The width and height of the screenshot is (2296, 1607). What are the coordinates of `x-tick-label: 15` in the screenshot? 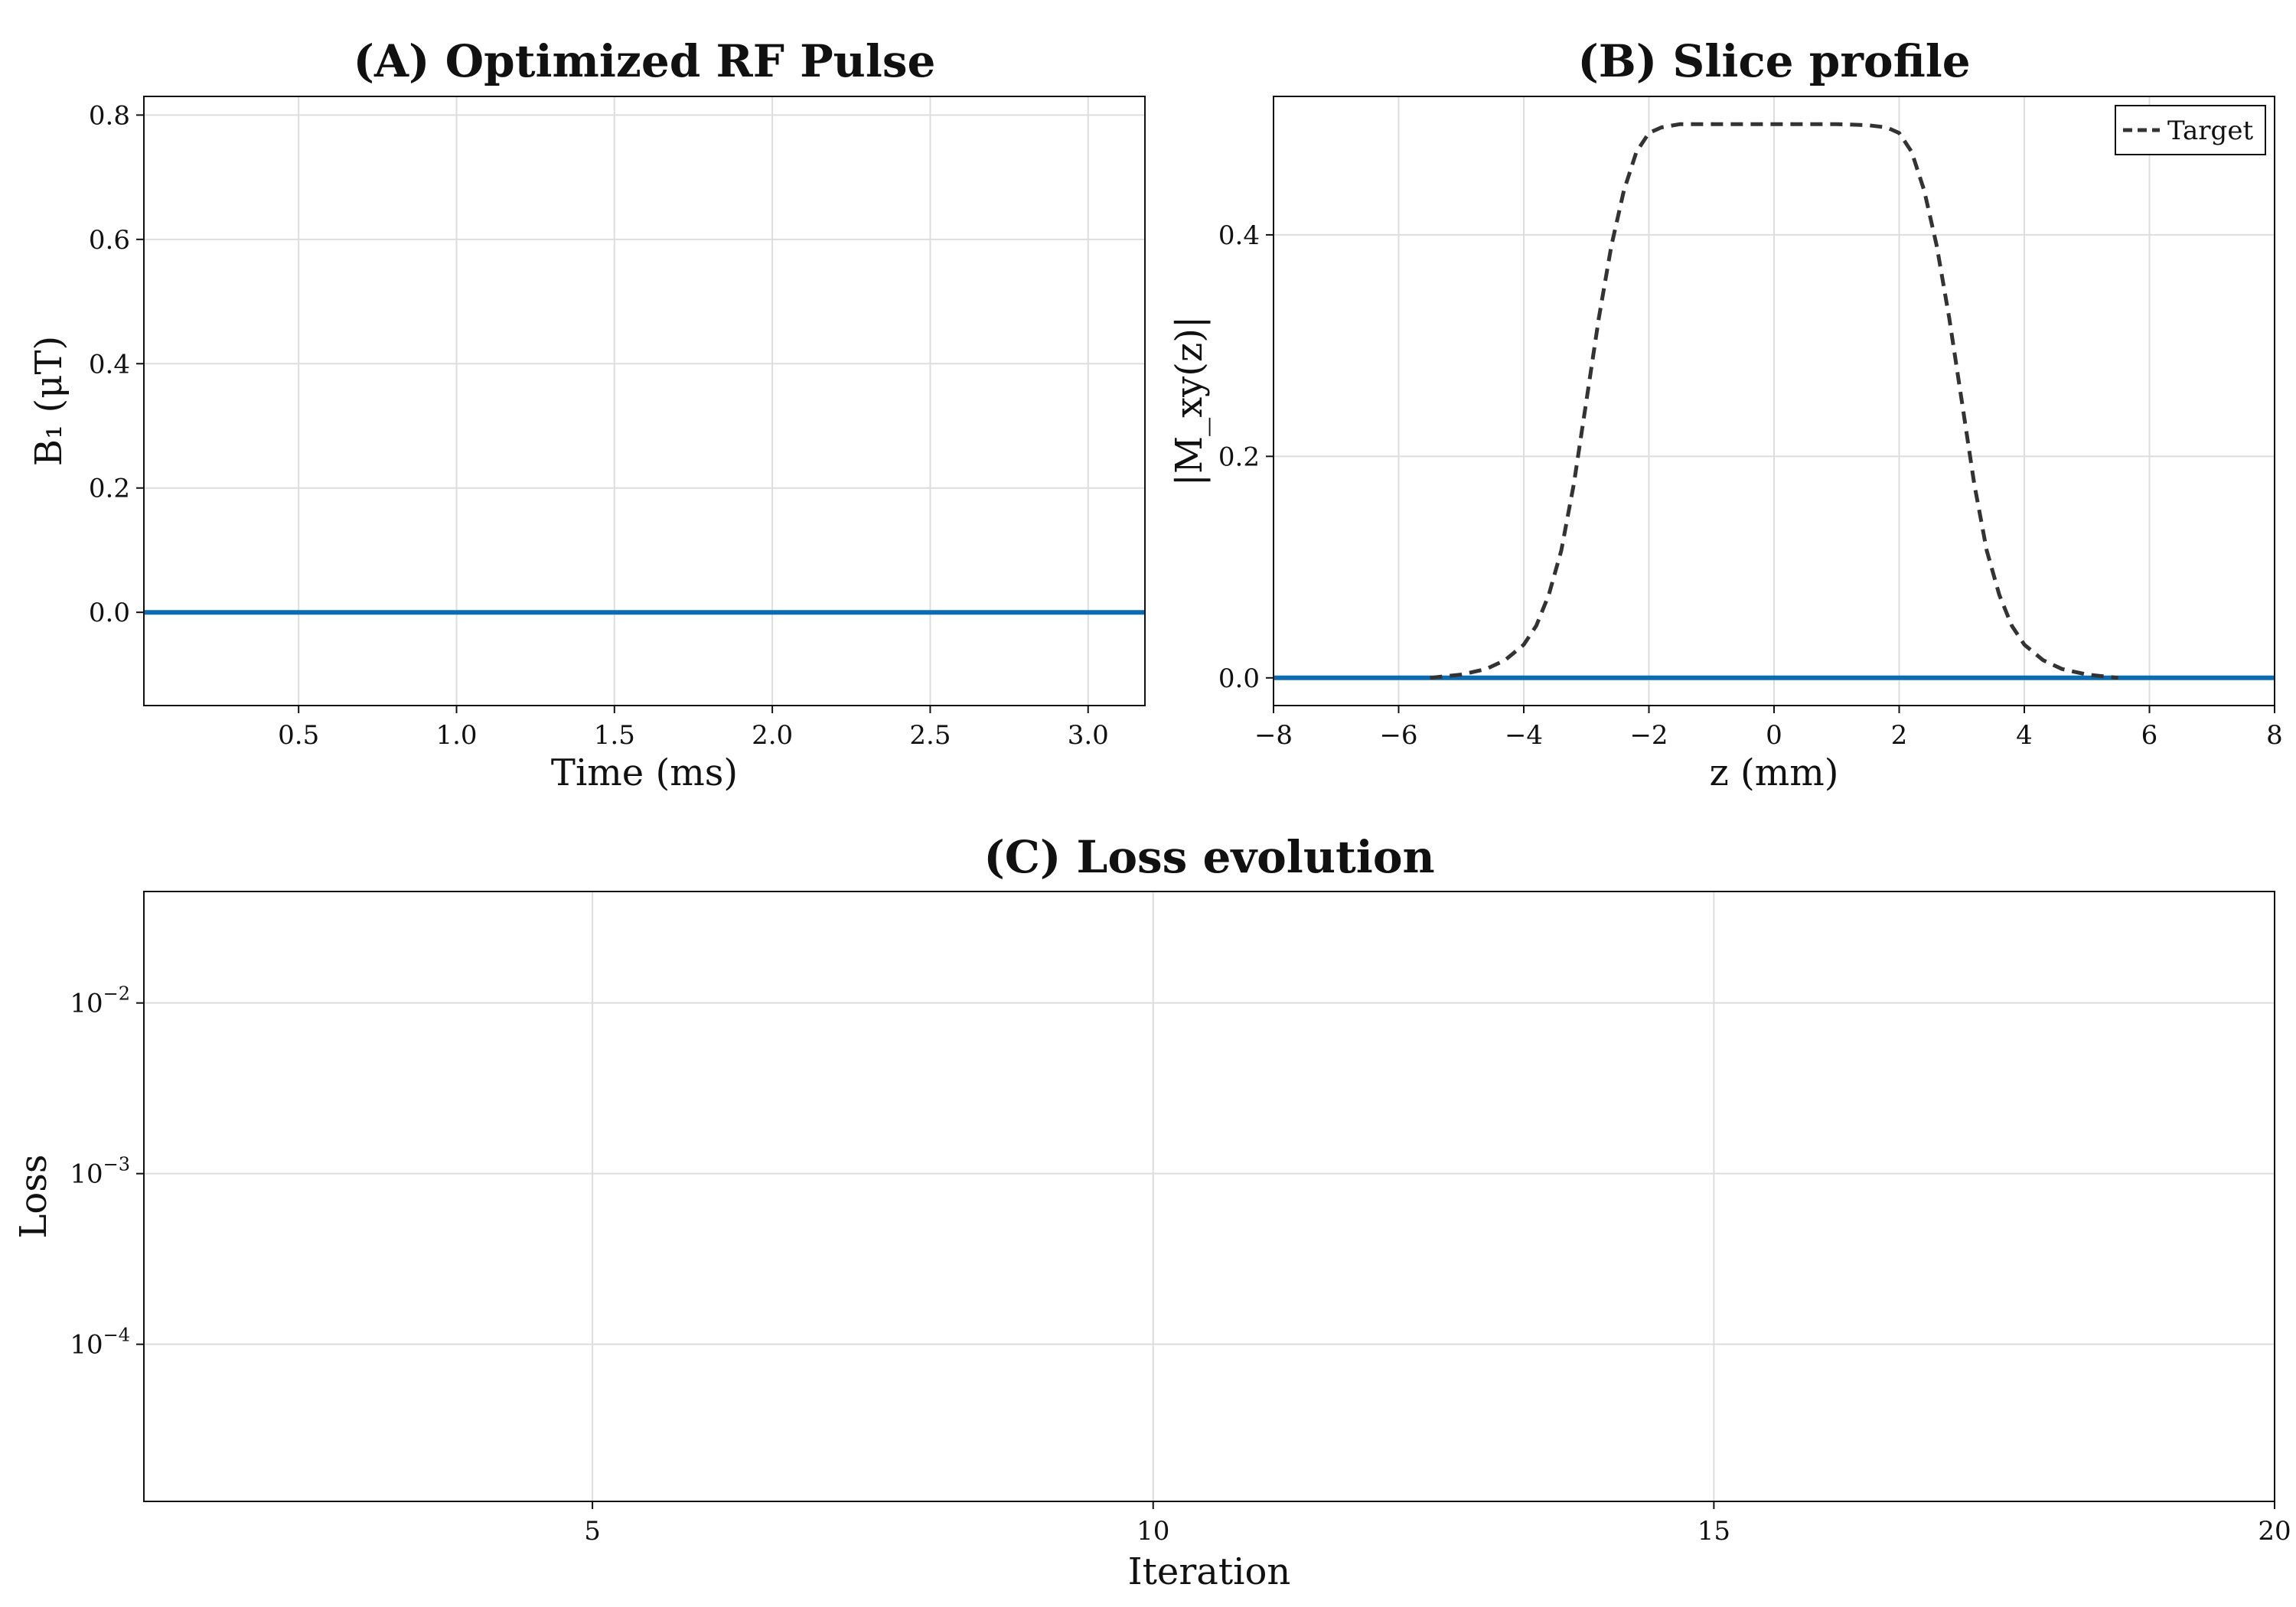 It's located at (1714, 1532).